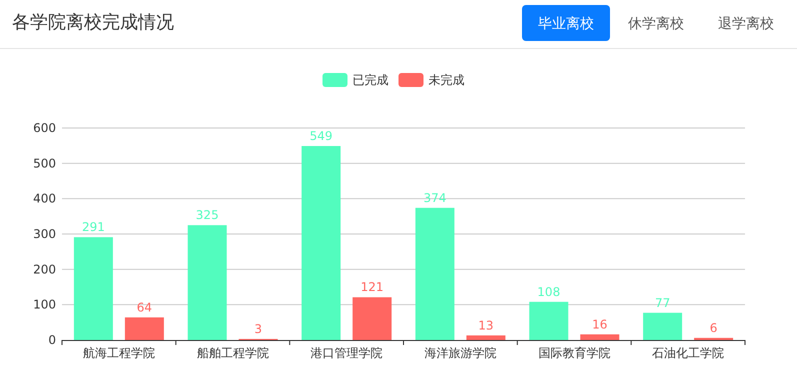  Describe the element at coordinates (232, 353) in the screenshot. I see `x-tick-label: 船舶工程学院` at that location.